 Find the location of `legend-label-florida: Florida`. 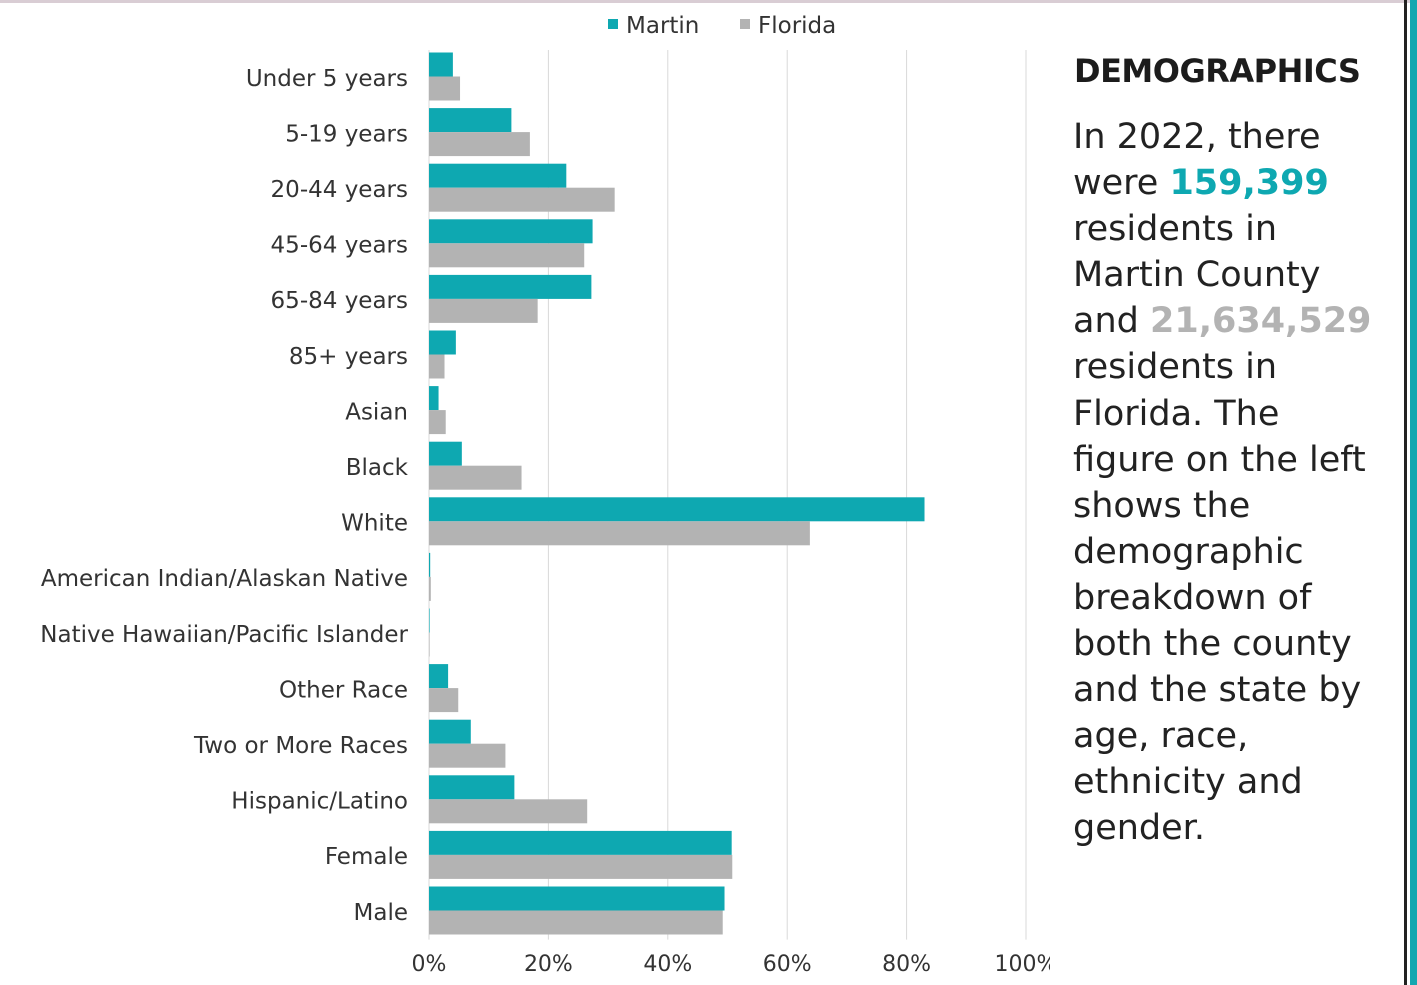

legend-label-florida: Florida is located at coordinates (797, 26).